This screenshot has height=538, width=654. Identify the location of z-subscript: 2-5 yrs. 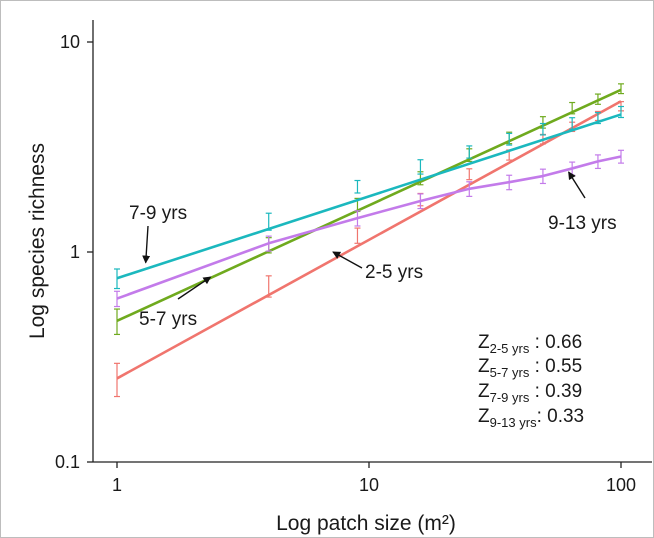
(510, 348).